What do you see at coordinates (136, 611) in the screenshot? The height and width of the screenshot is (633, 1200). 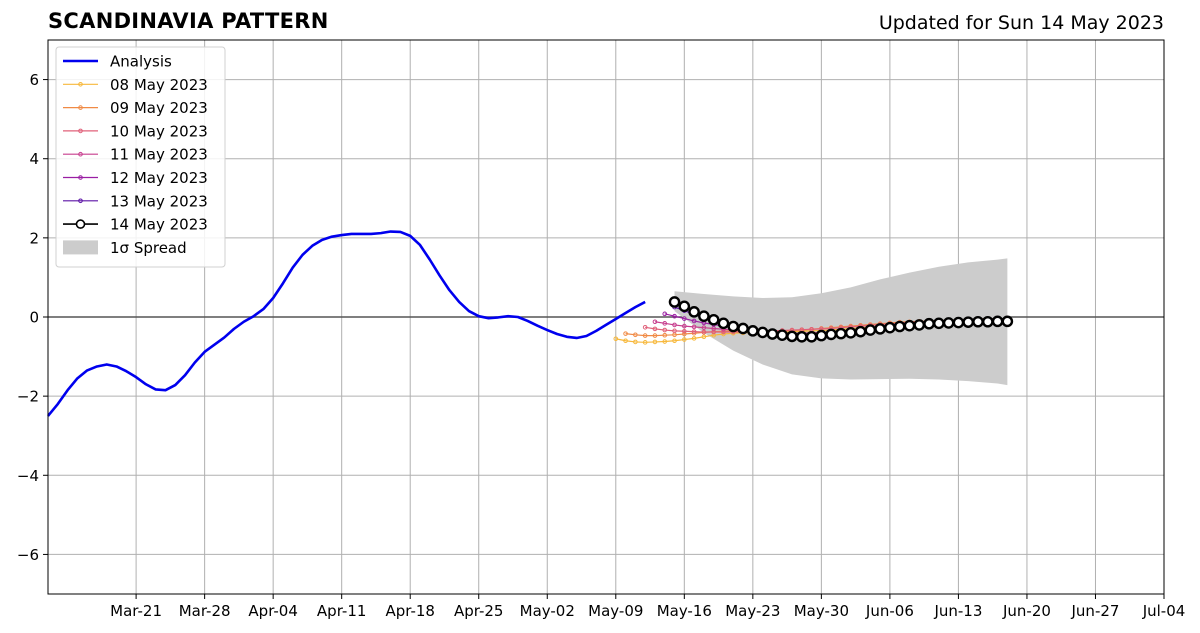 I see `x-tick-label: Mar-21` at bounding box center [136, 611].